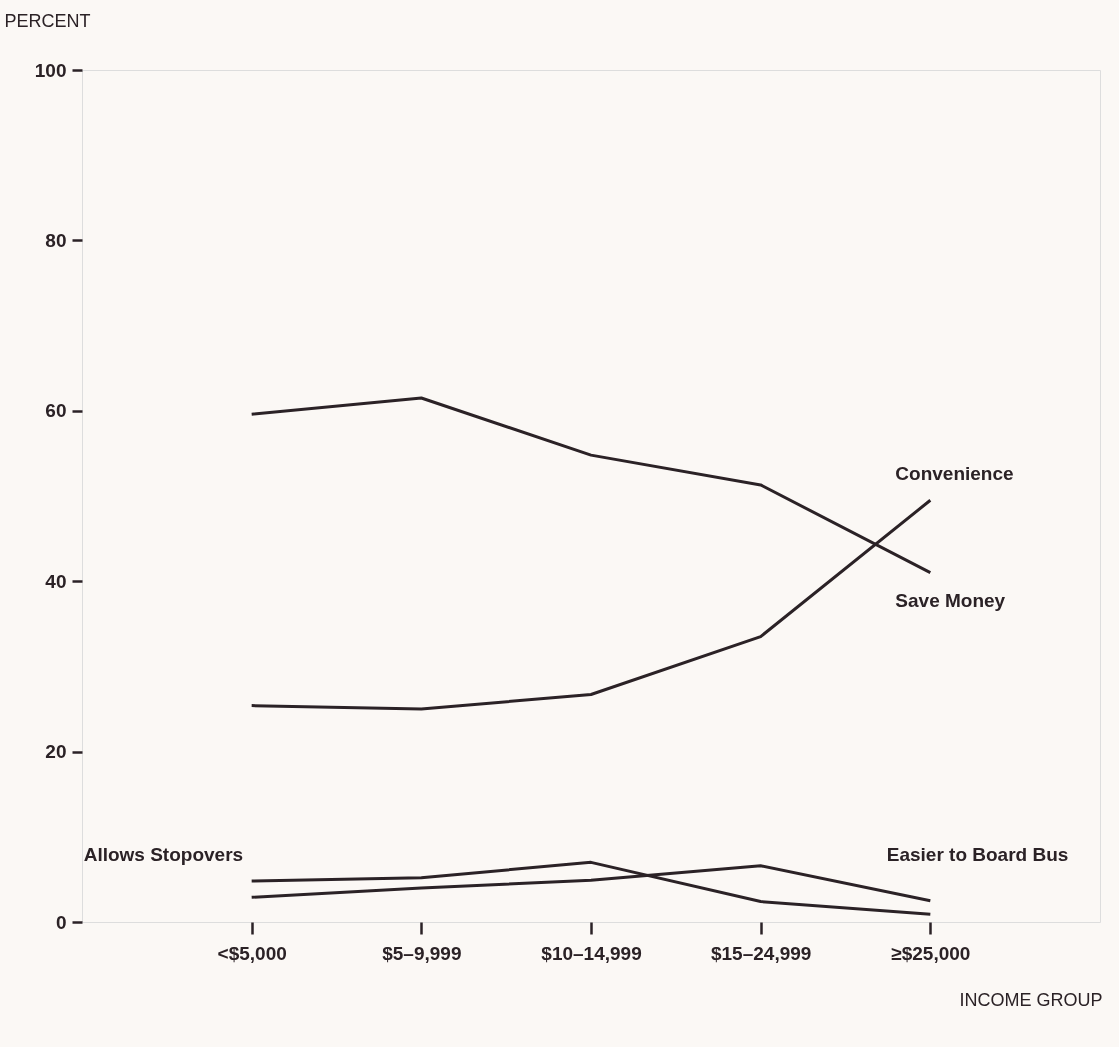  I want to click on y-tick-label: 0, so click(61, 922).